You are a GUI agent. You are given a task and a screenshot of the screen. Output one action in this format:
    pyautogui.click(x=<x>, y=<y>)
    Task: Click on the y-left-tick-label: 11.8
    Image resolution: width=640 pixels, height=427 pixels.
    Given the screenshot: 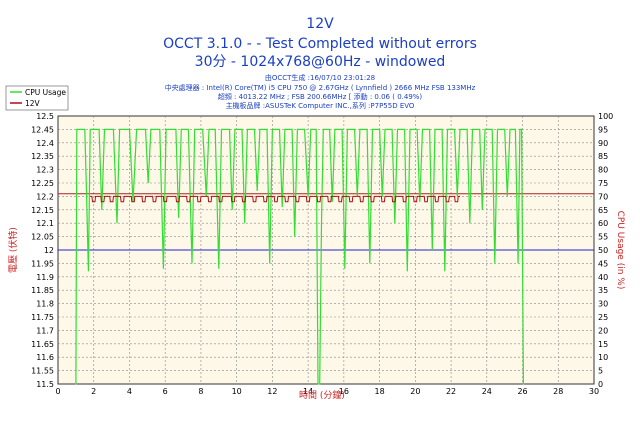 What is the action you would take?
    pyautogui.click(x=45, y=304)
    